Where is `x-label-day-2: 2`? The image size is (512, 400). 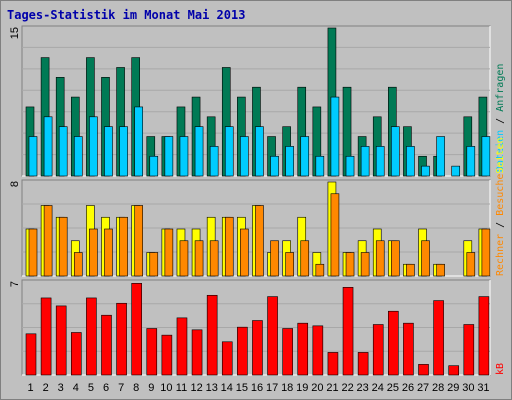
x-label-day-2: 2 is located at coordinates (46, 388).